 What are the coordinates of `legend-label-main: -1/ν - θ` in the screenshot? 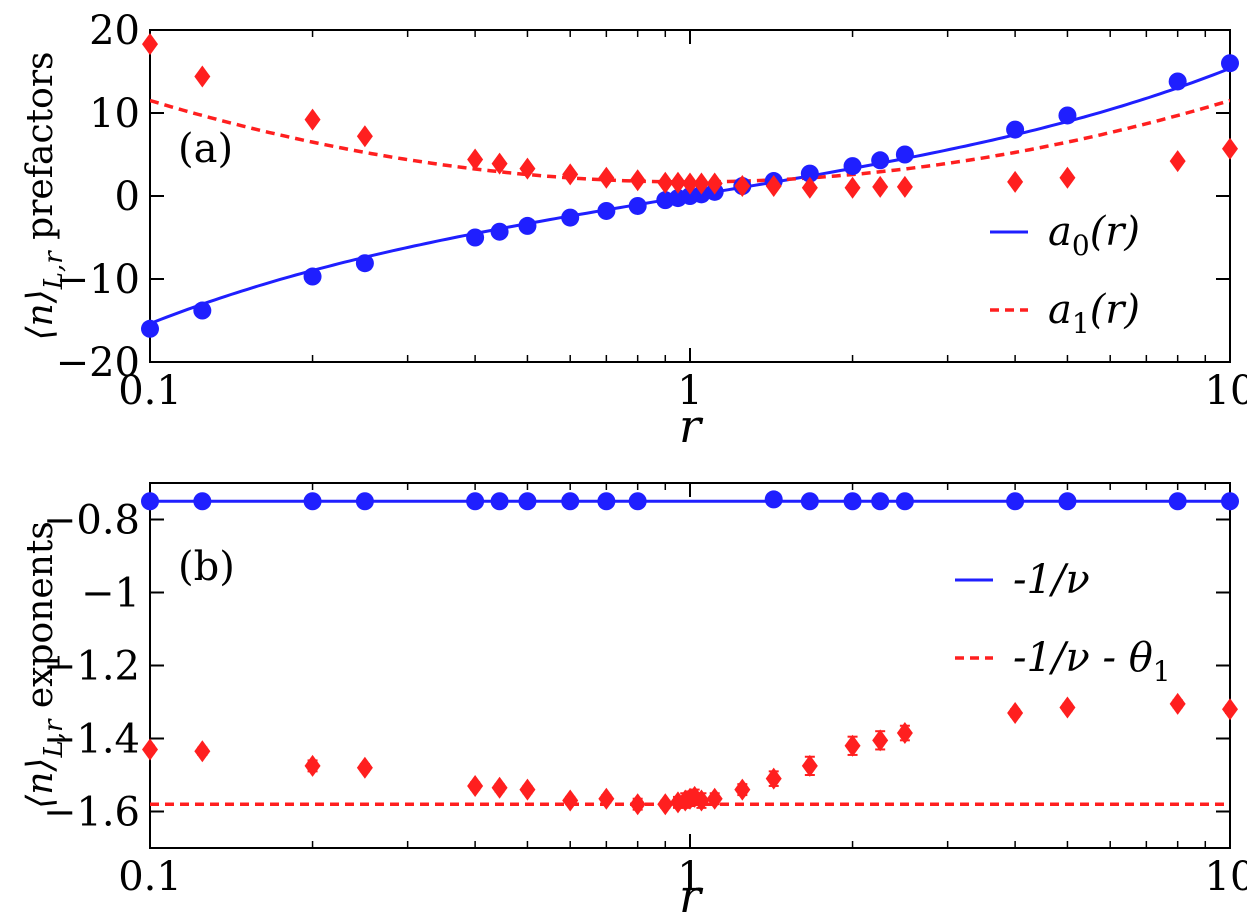 It's located at (1083, 658).